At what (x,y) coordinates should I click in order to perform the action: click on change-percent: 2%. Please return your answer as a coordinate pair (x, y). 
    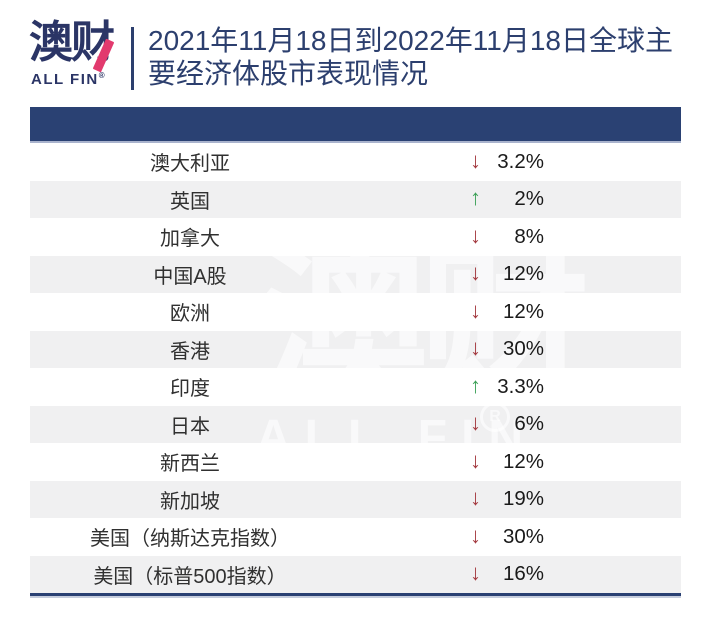
    Looking at the image, I should click on (529, 199).